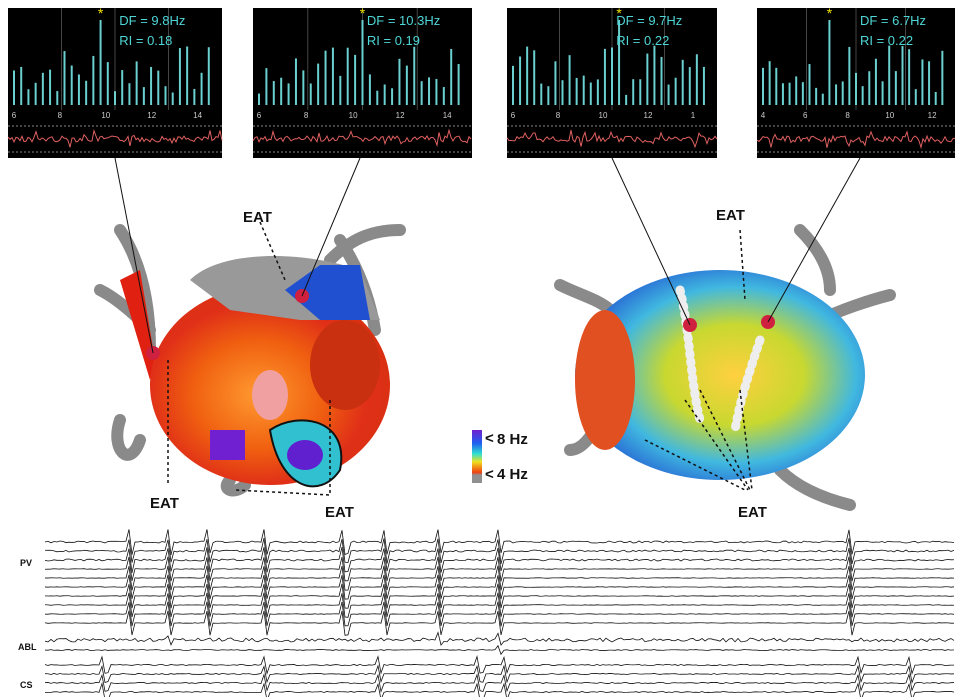 The width and height of the screenshot is (957, 697). Describe the element at coordinates (893, 20) in the screenshot. I see `df-label: DF = 6.7Hz` at that location.